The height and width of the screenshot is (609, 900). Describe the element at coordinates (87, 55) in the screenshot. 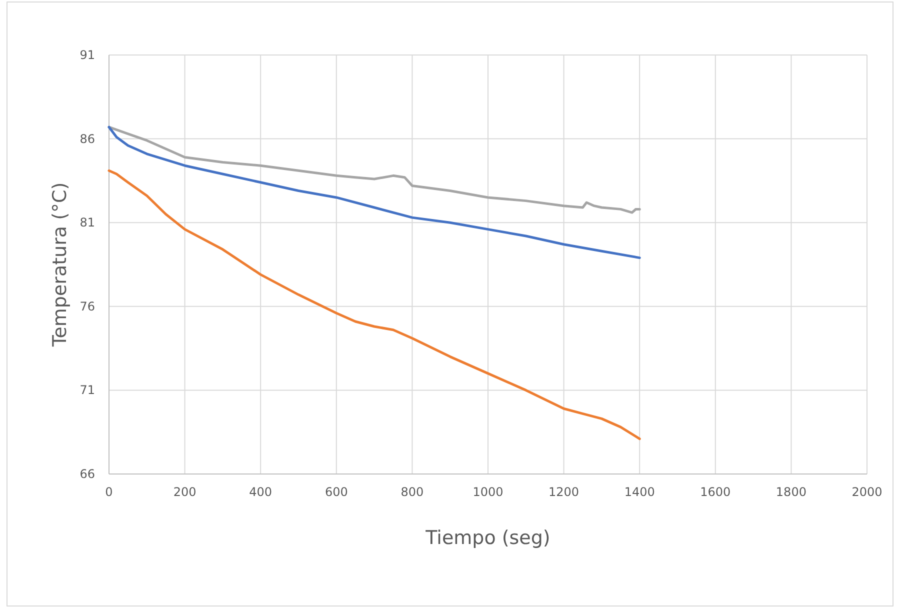

I see `y-tick-label: 91` at that location.